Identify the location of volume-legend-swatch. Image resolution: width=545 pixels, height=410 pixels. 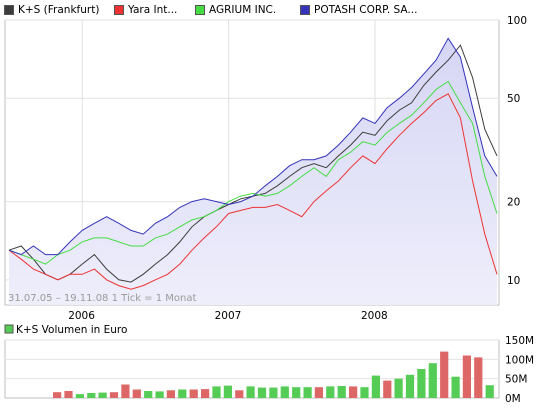
(9, 329).